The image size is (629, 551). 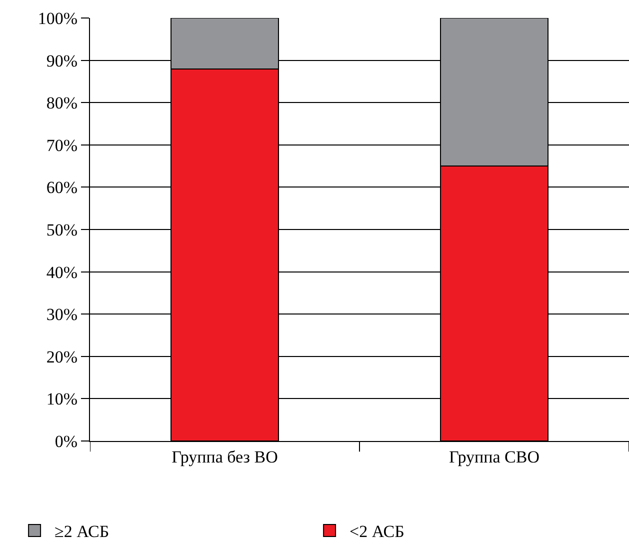 I want to click on y-tick-label: 60%, so click(x=62, y=188).